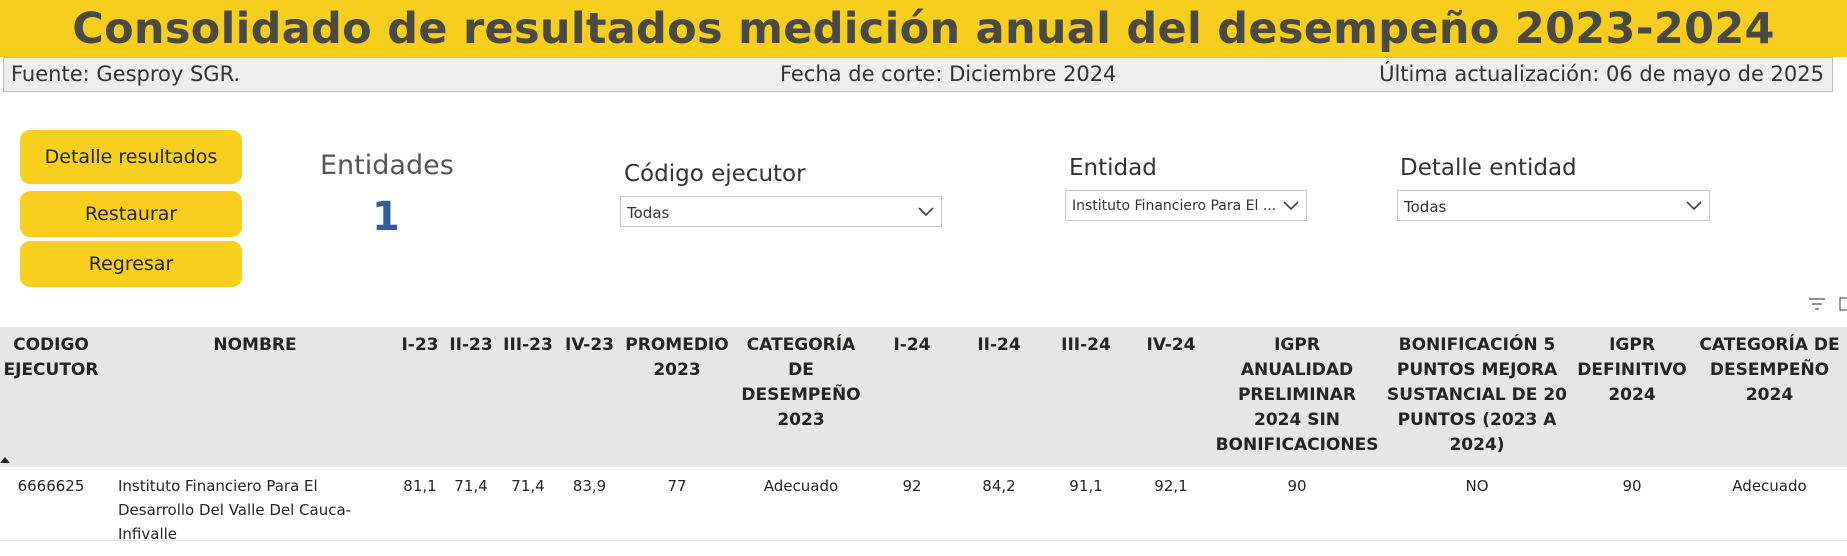  Describe the element at coordinates (420, 486) in the screenshot. I see `cell-i-23: 81,1` at that location.